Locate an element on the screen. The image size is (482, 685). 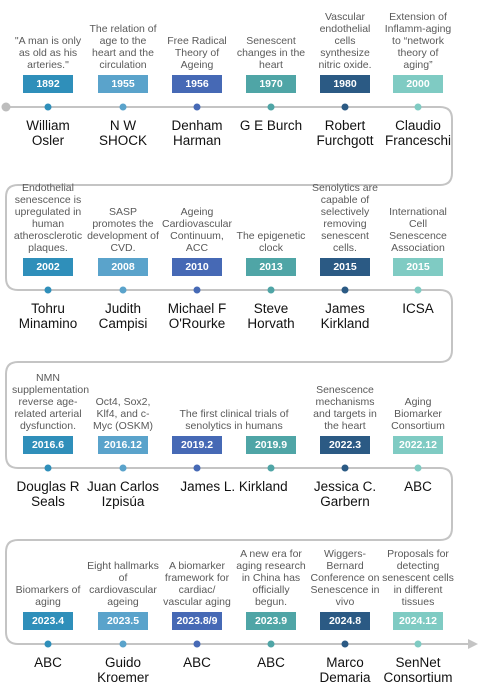
track-start is located at coordinates (6, 107).